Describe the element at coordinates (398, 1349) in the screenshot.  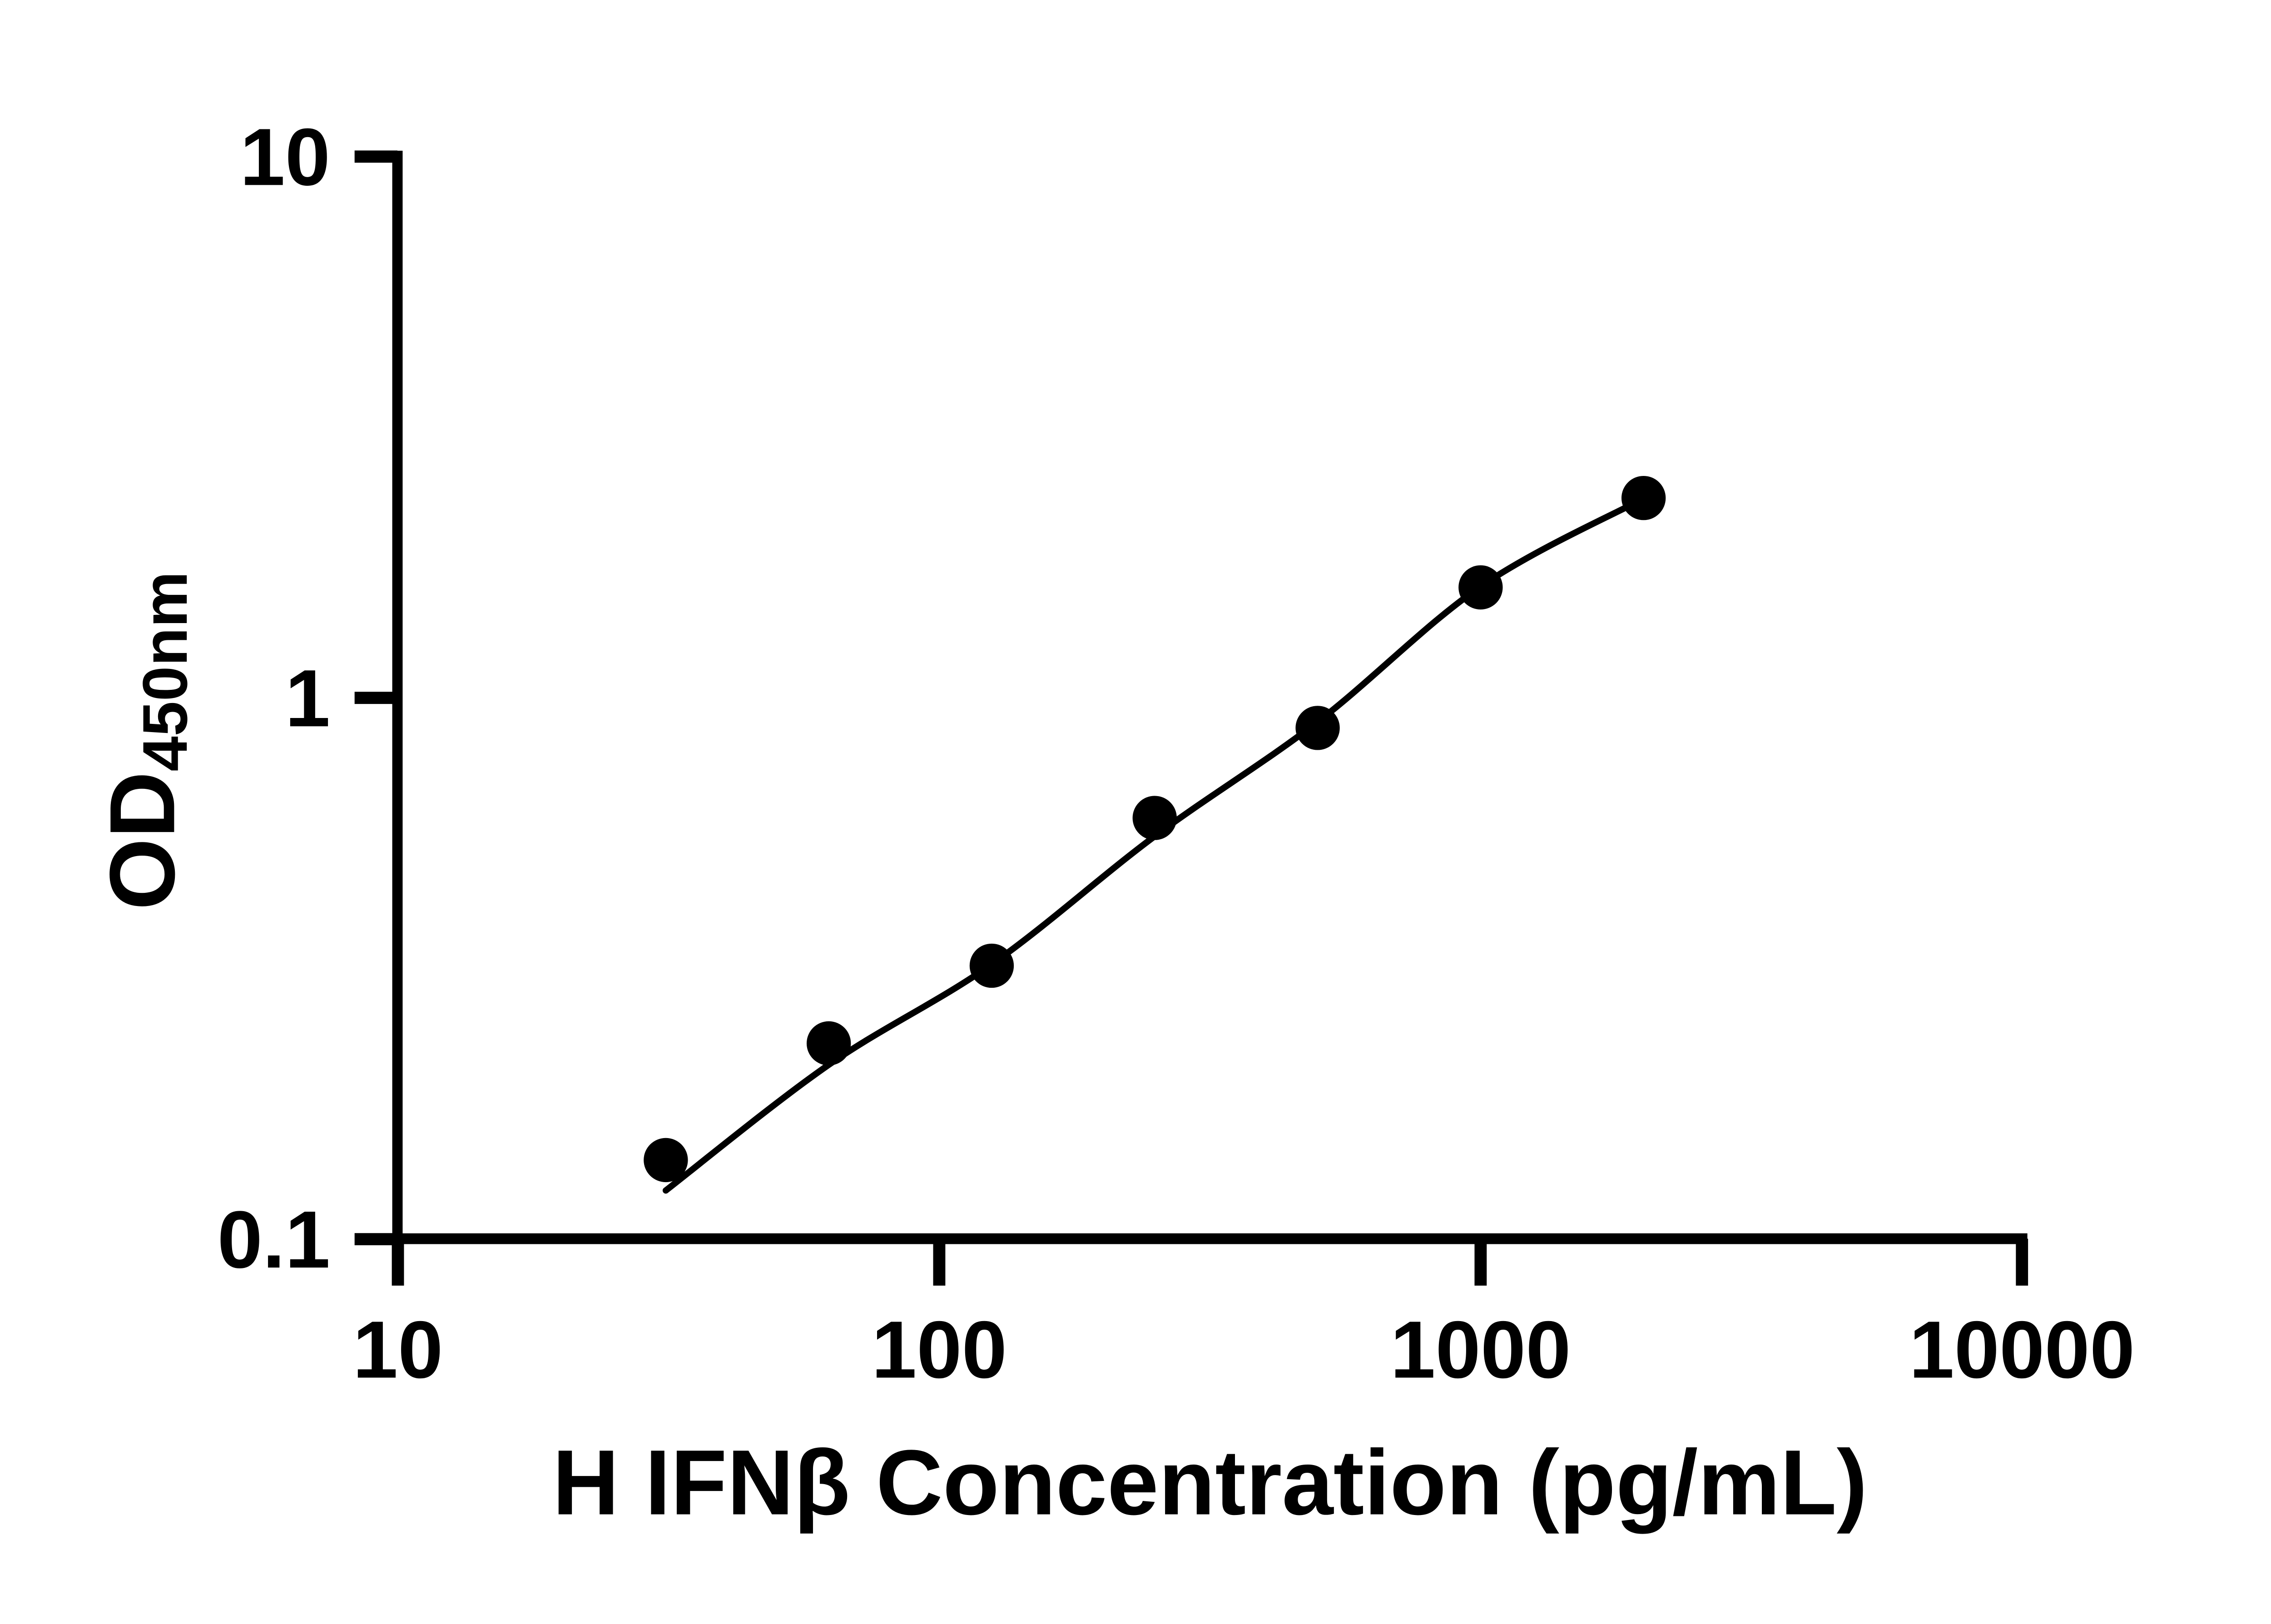
I see `x-tick-label: 10` at that location.